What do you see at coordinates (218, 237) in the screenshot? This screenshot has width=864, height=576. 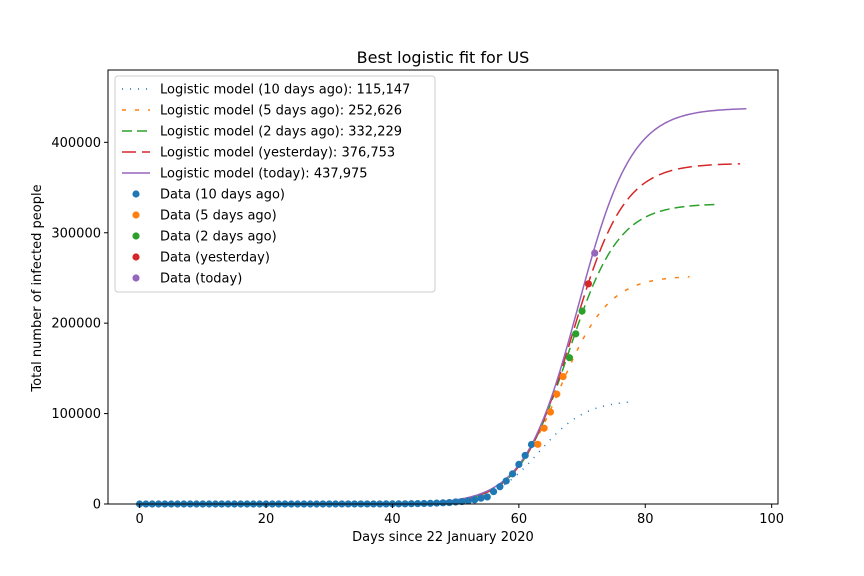 I see `legend-entry-label: Data (2 days ago)` at bounding box center [218, 237].